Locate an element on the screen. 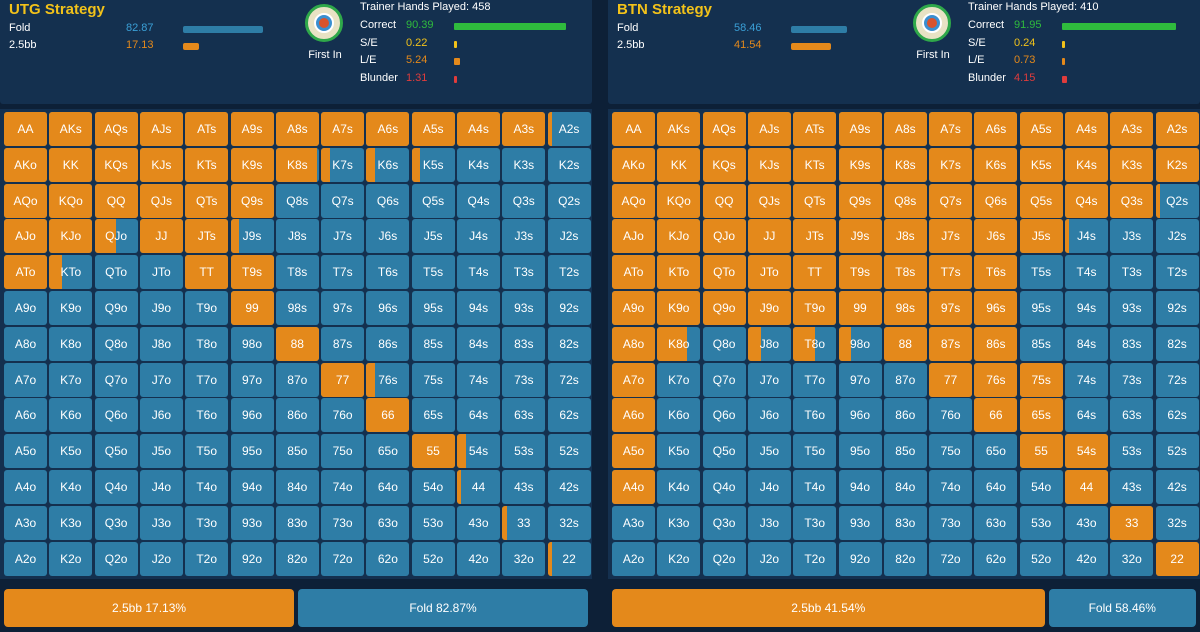 This screenshot has height=632, width=1200. hand-cell: Q8o is located at coordinates (116, 343).